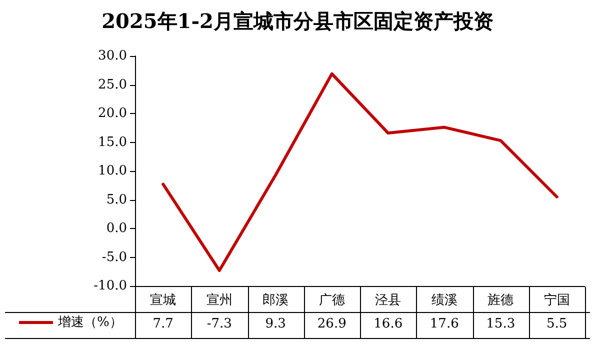  I want to click on y-tick-label: 0.0, so click(116, 228).